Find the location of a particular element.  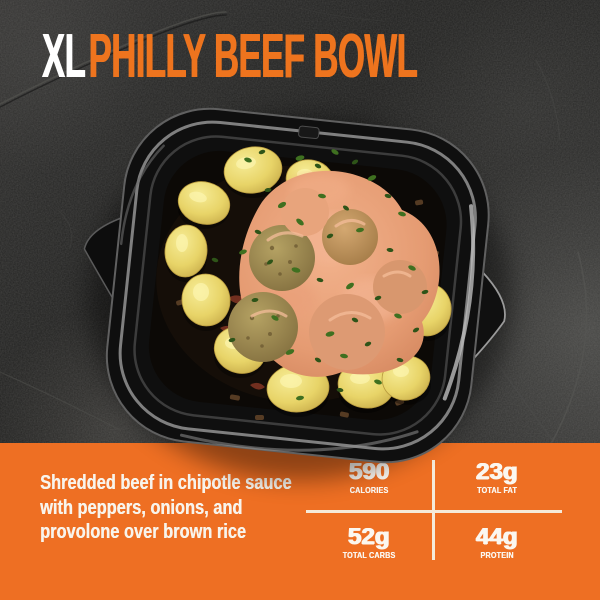

calories-label: CALORIES is located at coordinates (369, 490).